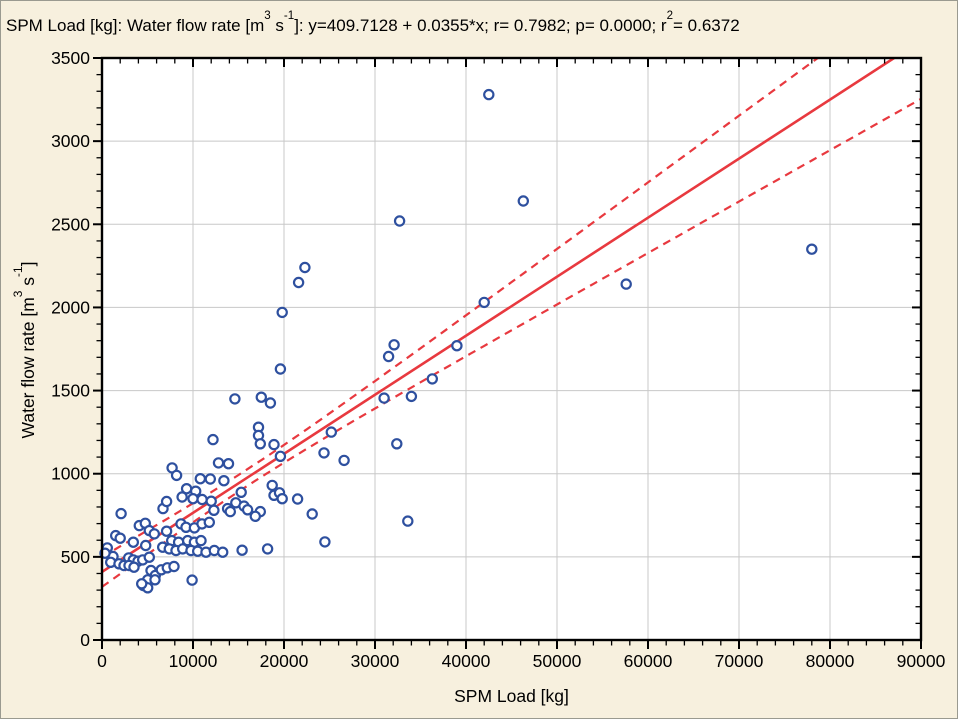 The width and height of the screenshot is (958, 719). Describe the element at coordinates (70, 307) in the screenshot. I see `y-tick-label: 2000` at that location.